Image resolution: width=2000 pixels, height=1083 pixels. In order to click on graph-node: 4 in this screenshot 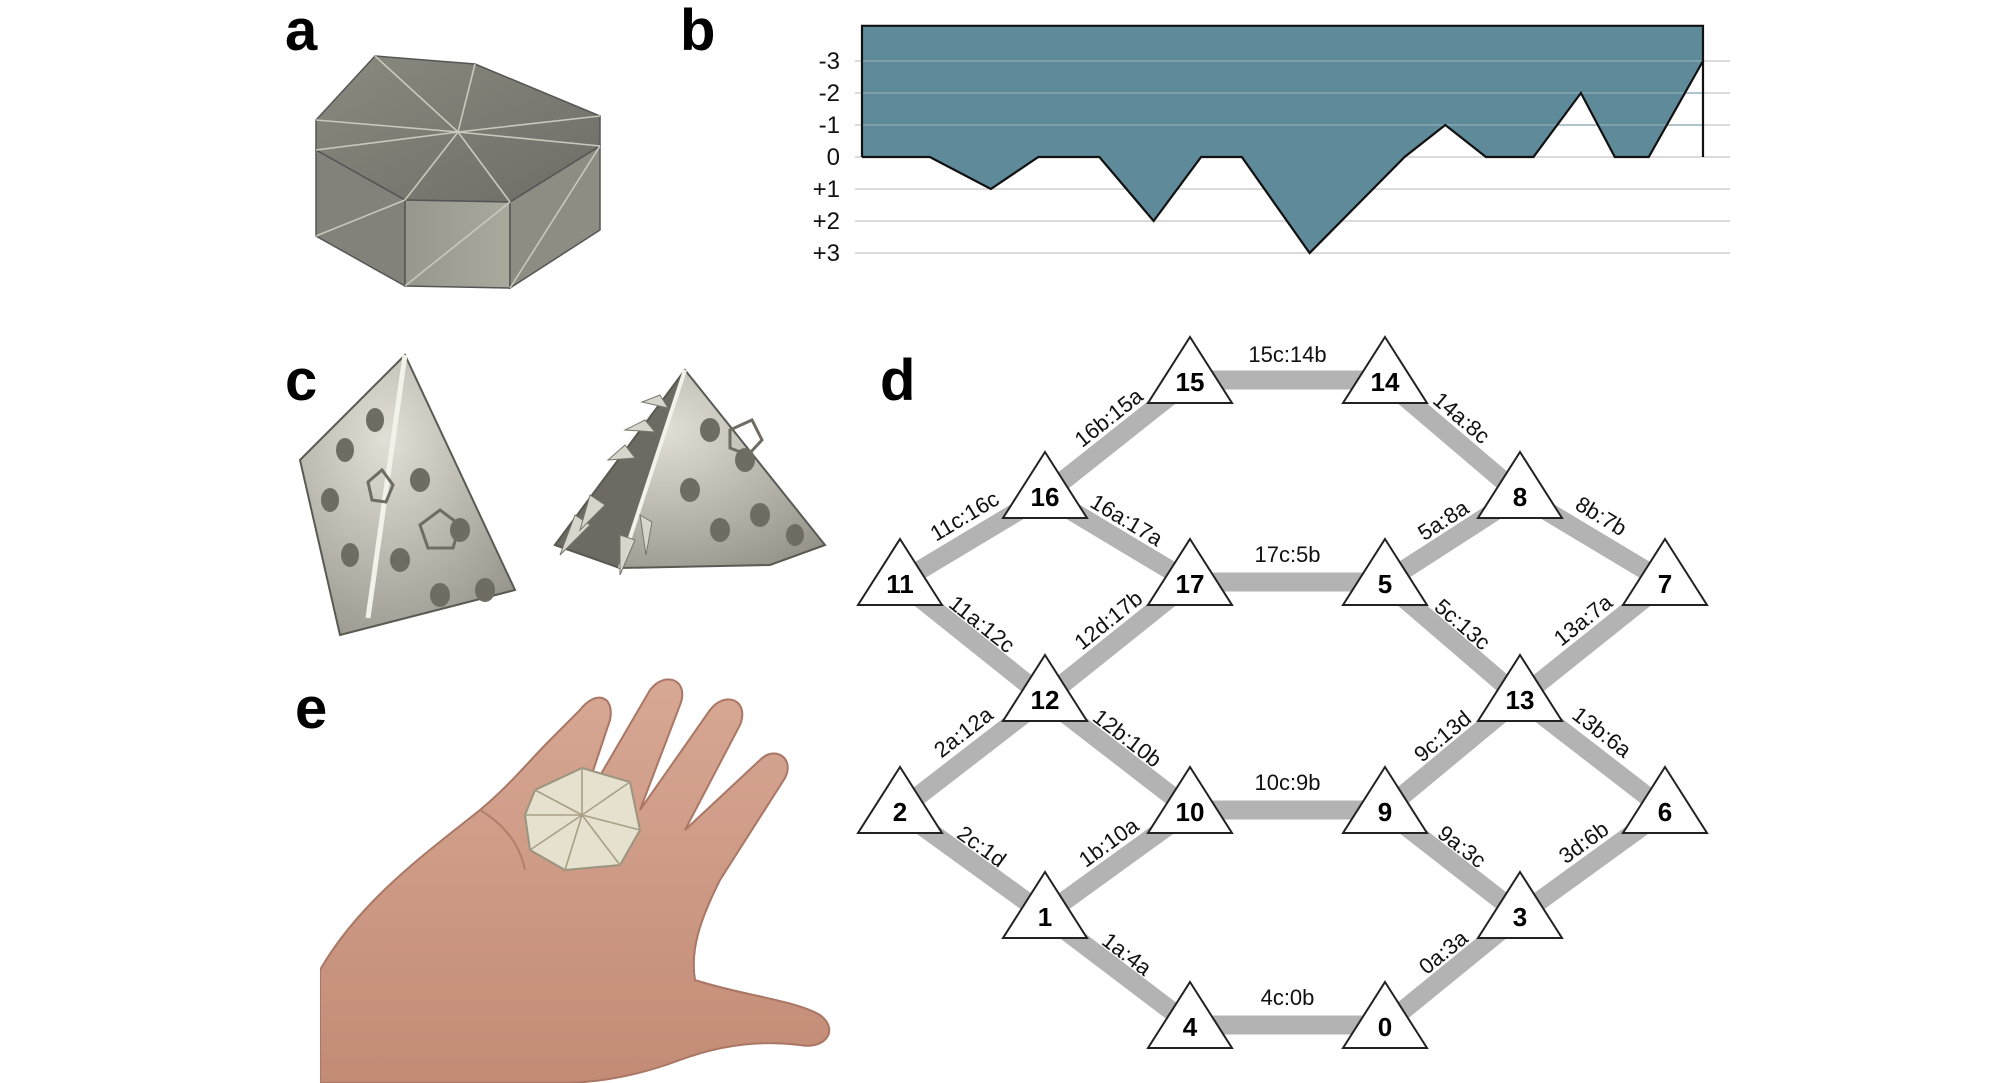, I will do `click(1190, 1014)`.